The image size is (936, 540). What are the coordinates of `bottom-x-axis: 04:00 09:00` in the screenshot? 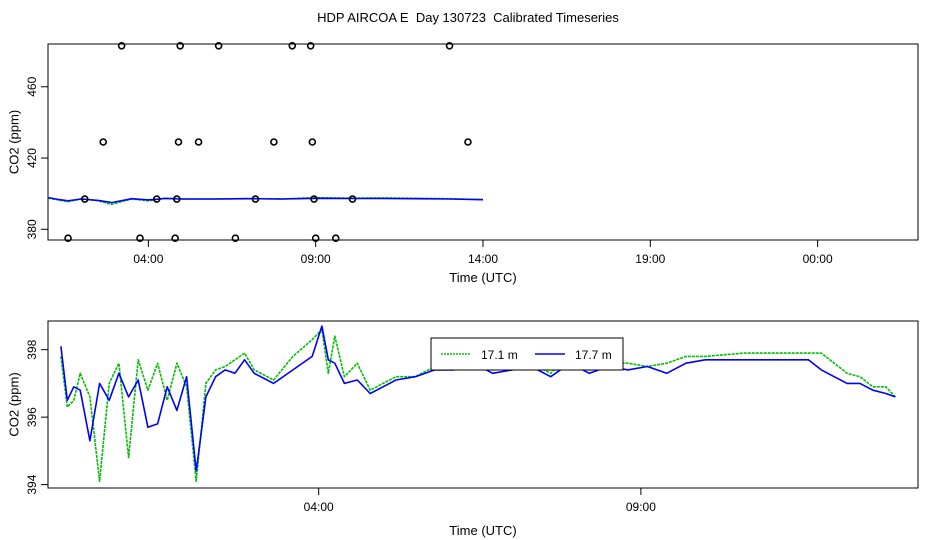 It's located at (480, 501).